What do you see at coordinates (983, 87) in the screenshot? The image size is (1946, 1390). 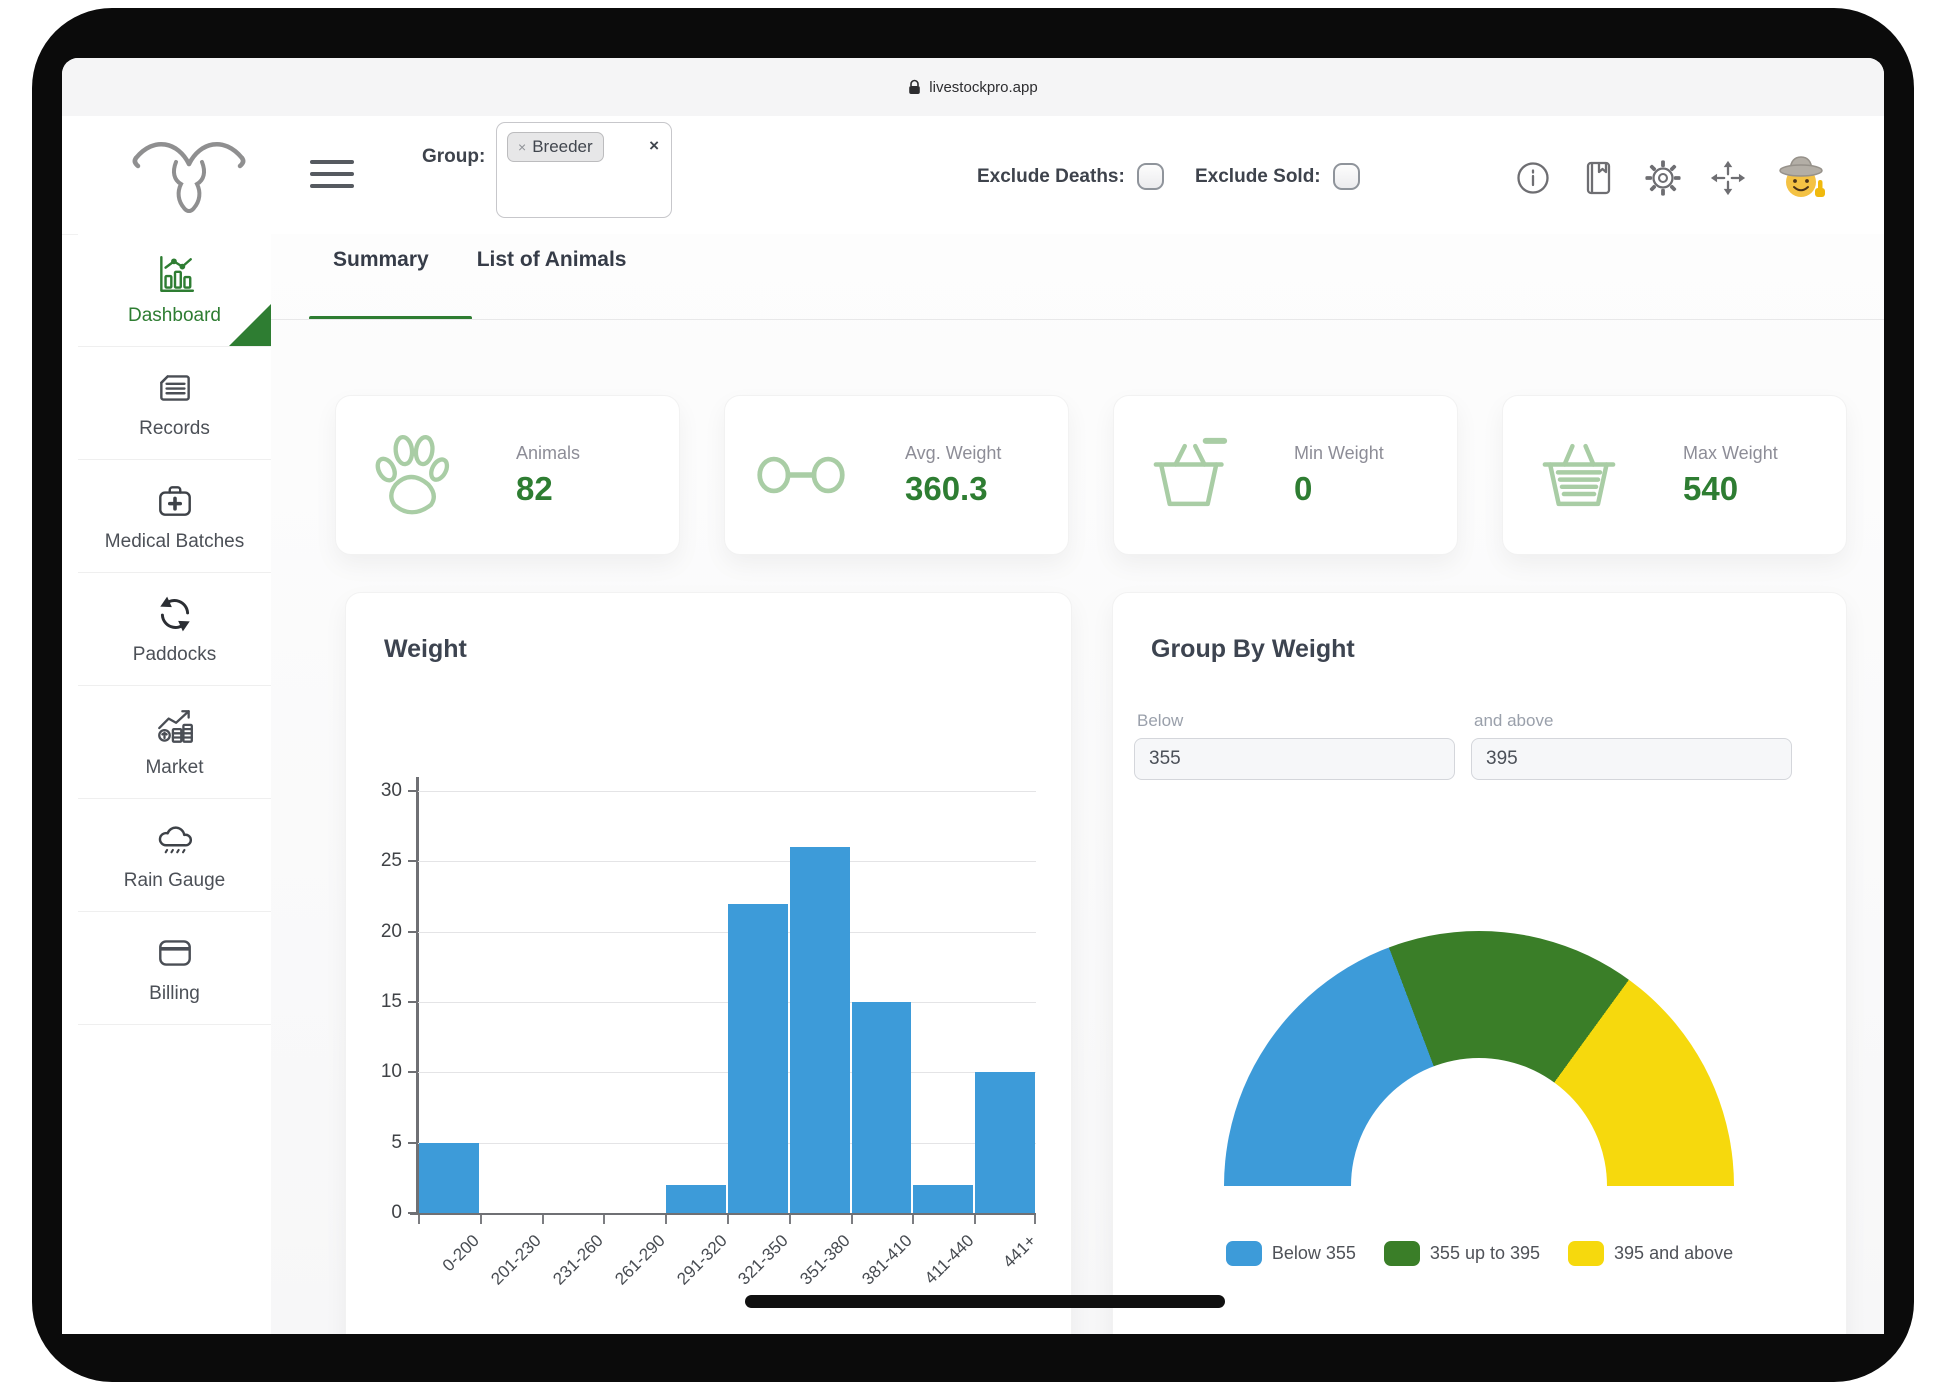 I see `url-text: livestockpro.app` at bounding box center [983, 87].